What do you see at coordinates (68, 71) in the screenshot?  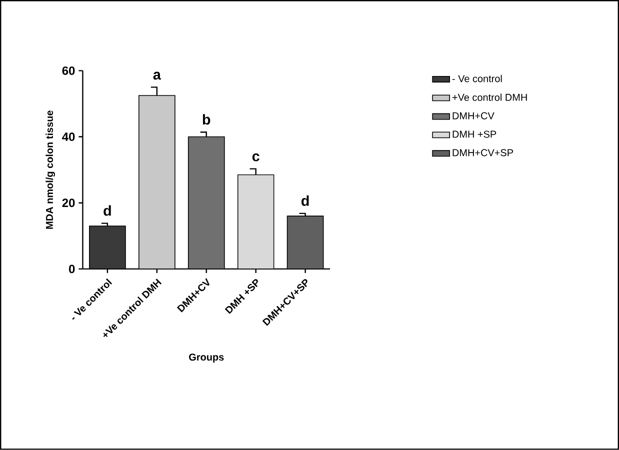 I see `y-tick-label: 60` at bounding box center [68, 71].